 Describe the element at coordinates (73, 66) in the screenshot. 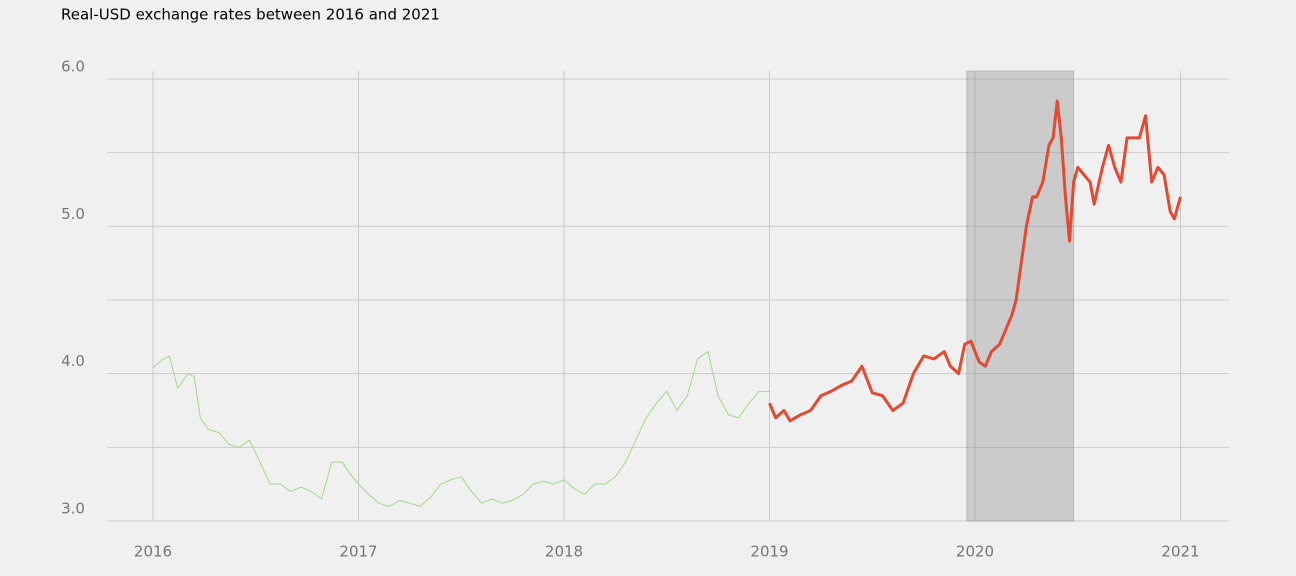

I see `y-tick-label: 6.0` at that location.